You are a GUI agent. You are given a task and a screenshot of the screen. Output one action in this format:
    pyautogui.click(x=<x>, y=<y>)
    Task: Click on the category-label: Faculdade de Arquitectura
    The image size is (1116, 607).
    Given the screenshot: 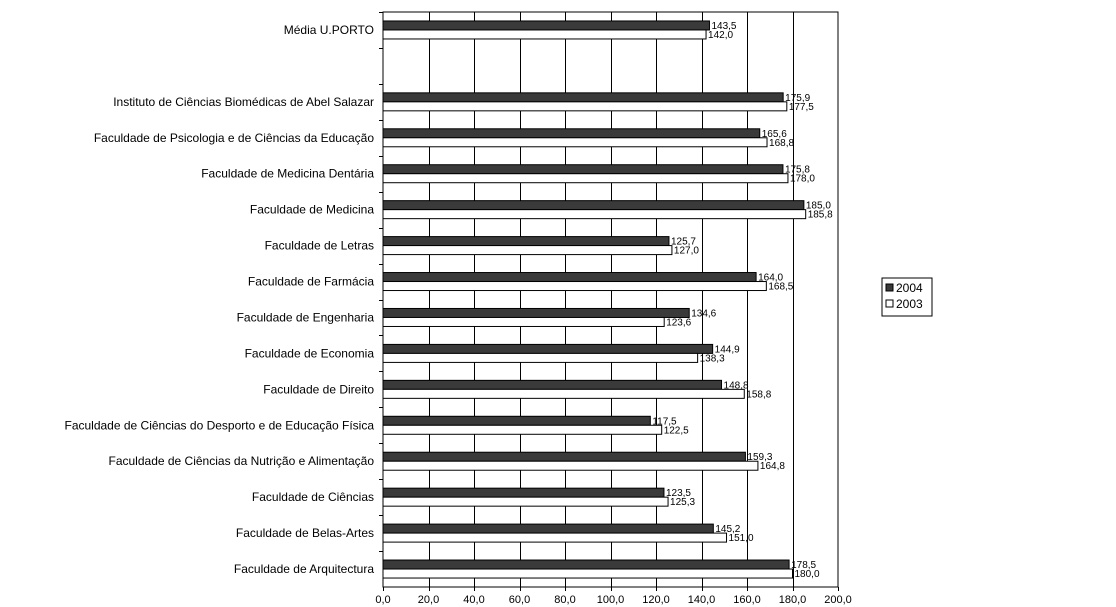 What is the action you would take?
    pyautogui.click(x=304, y=569)
    